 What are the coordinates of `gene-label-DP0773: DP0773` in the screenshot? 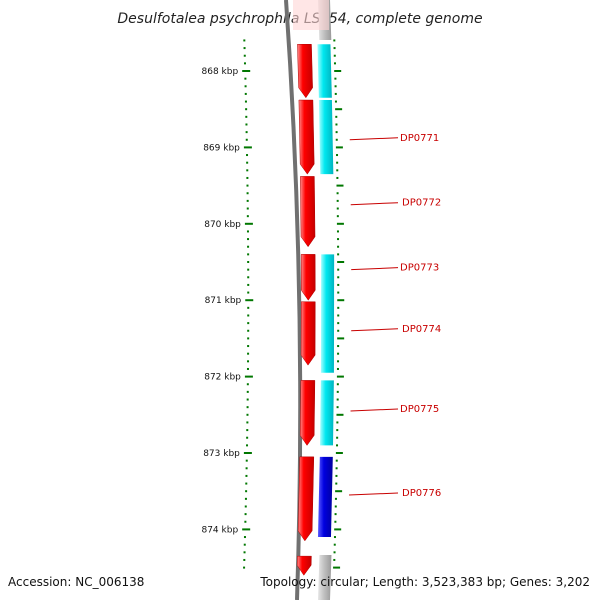 It's located at (419, 268).